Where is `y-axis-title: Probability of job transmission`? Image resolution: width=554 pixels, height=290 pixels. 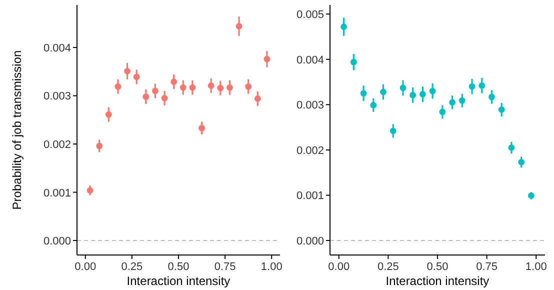
y-axis-title: Probability of job transmission is located at coordinates (17, 130).